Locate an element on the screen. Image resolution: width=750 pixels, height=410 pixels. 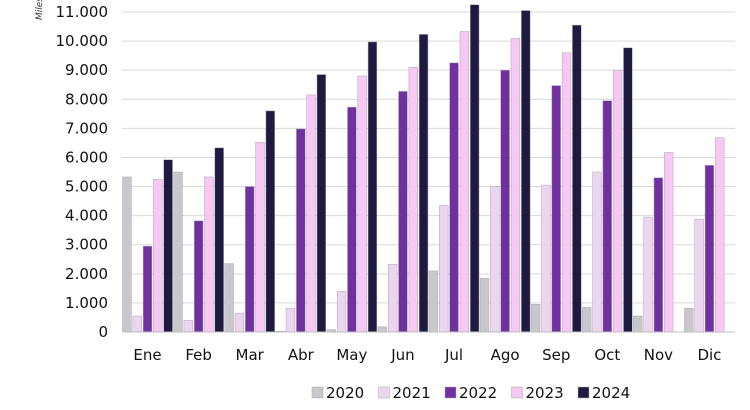
legend-swatch-2021 is located at coordinates (384, 392).